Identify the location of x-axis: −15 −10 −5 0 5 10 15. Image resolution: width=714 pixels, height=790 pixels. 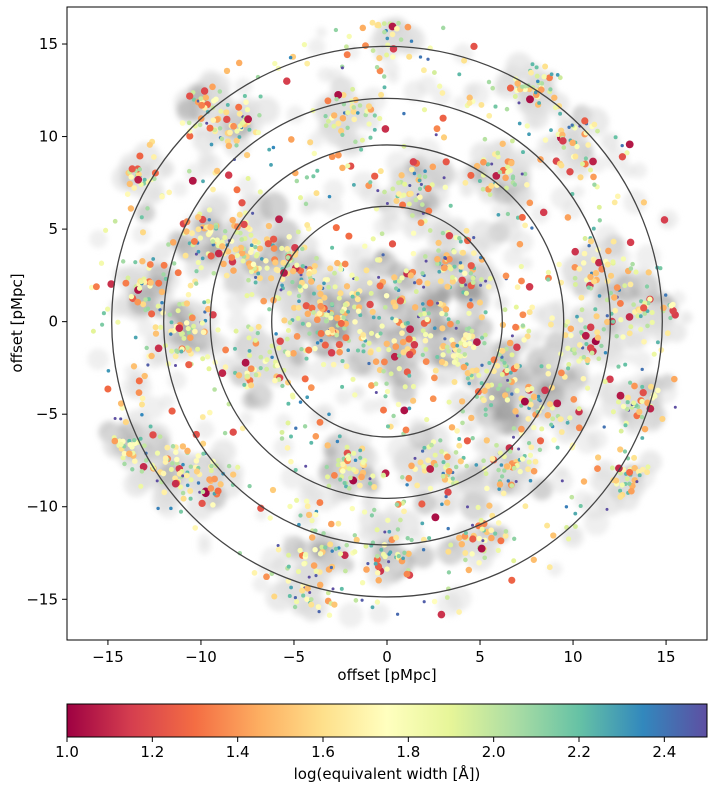
(384, 653).